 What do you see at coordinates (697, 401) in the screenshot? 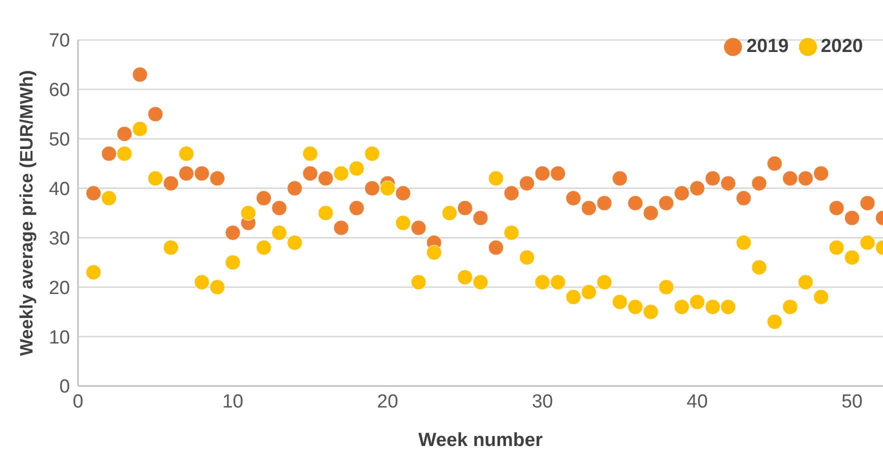
I see `x-tick-label: 40` at bounding box center [697, 401].